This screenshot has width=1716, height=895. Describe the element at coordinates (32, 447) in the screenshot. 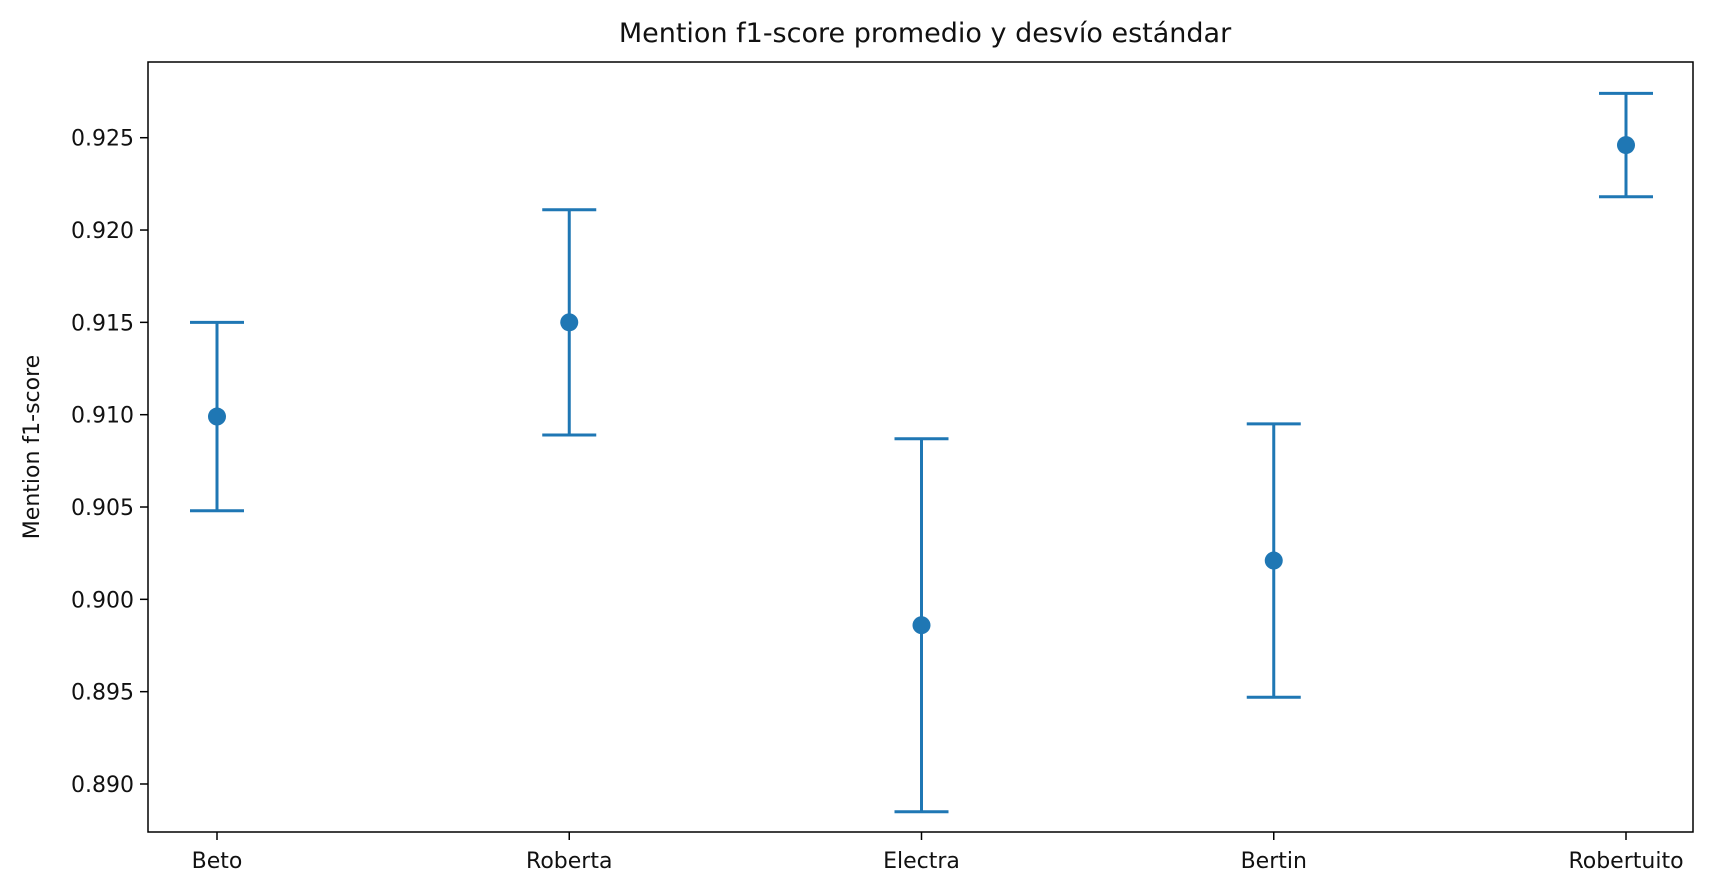

I see `y-axis-label: Mention f1-score` at that location.